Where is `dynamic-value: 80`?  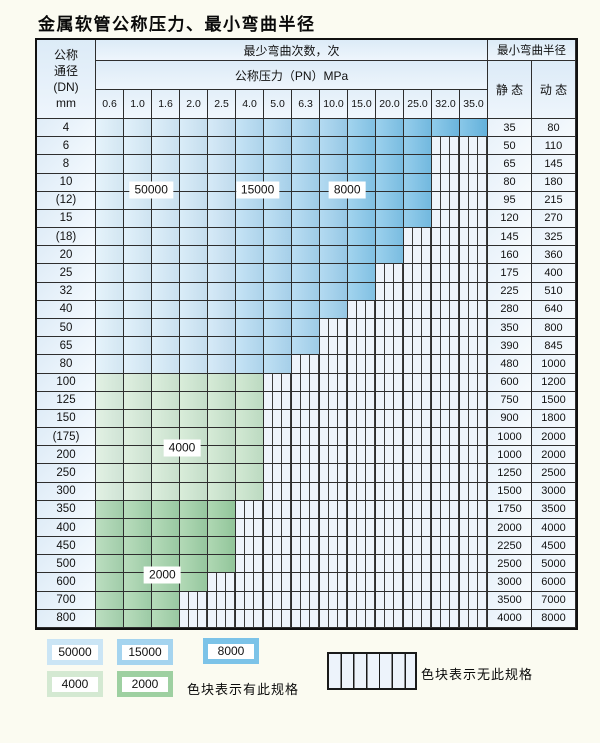
dynamic-value: 80 is located at coordinates (554, 128).